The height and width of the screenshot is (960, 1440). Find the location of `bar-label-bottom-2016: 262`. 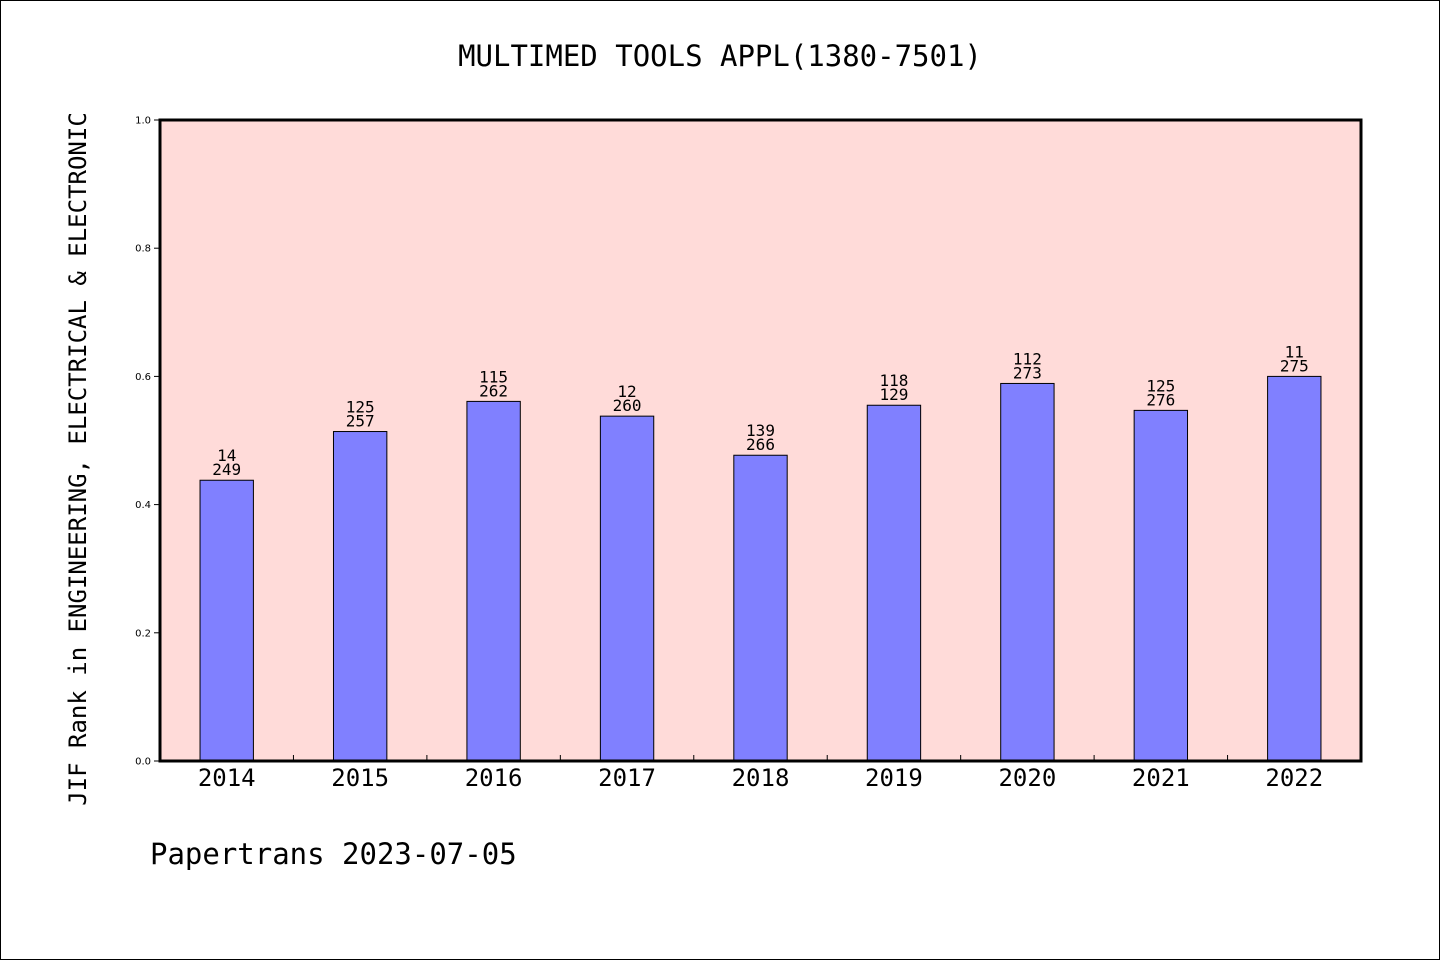

bar-label-bottom-2016: 262 is located at coordinates (493, 390).